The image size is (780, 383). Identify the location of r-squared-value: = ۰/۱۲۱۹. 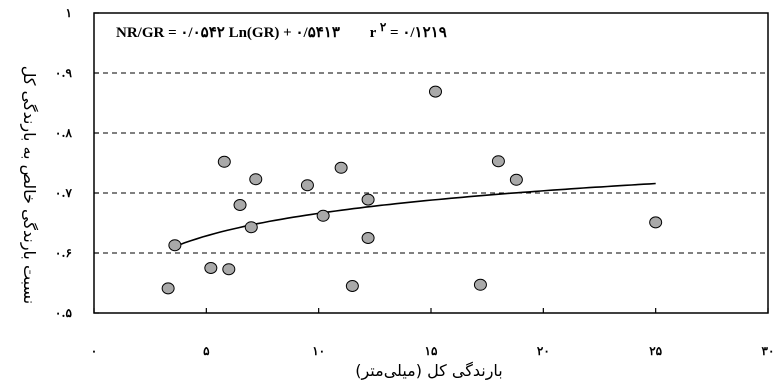
(418, 33).